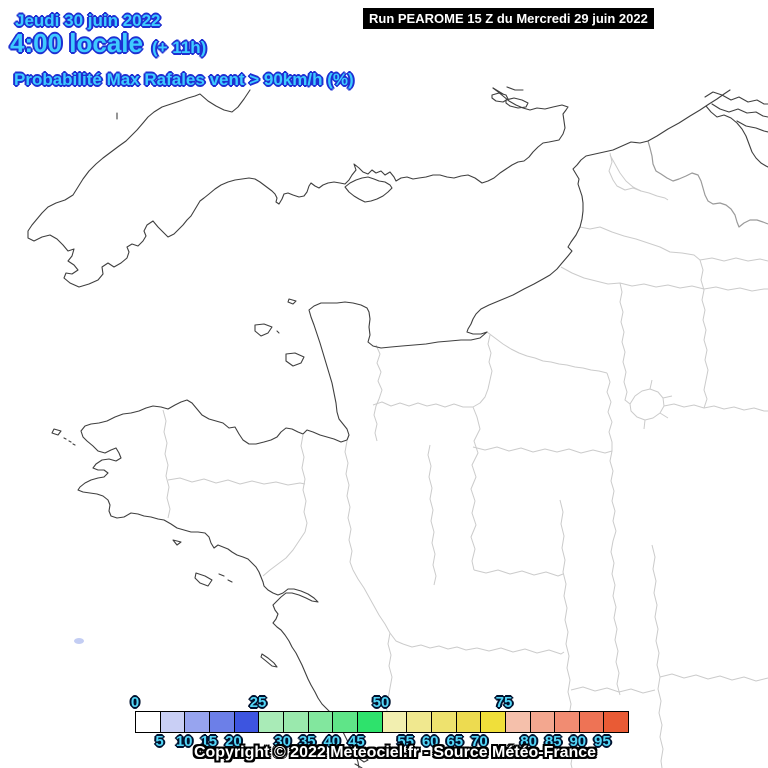 This screenshot has width=768, height=768. What do you see at coordinates (203, 579) in the screenshot?
I see `belle-ile` at bounding box center [203, 579].